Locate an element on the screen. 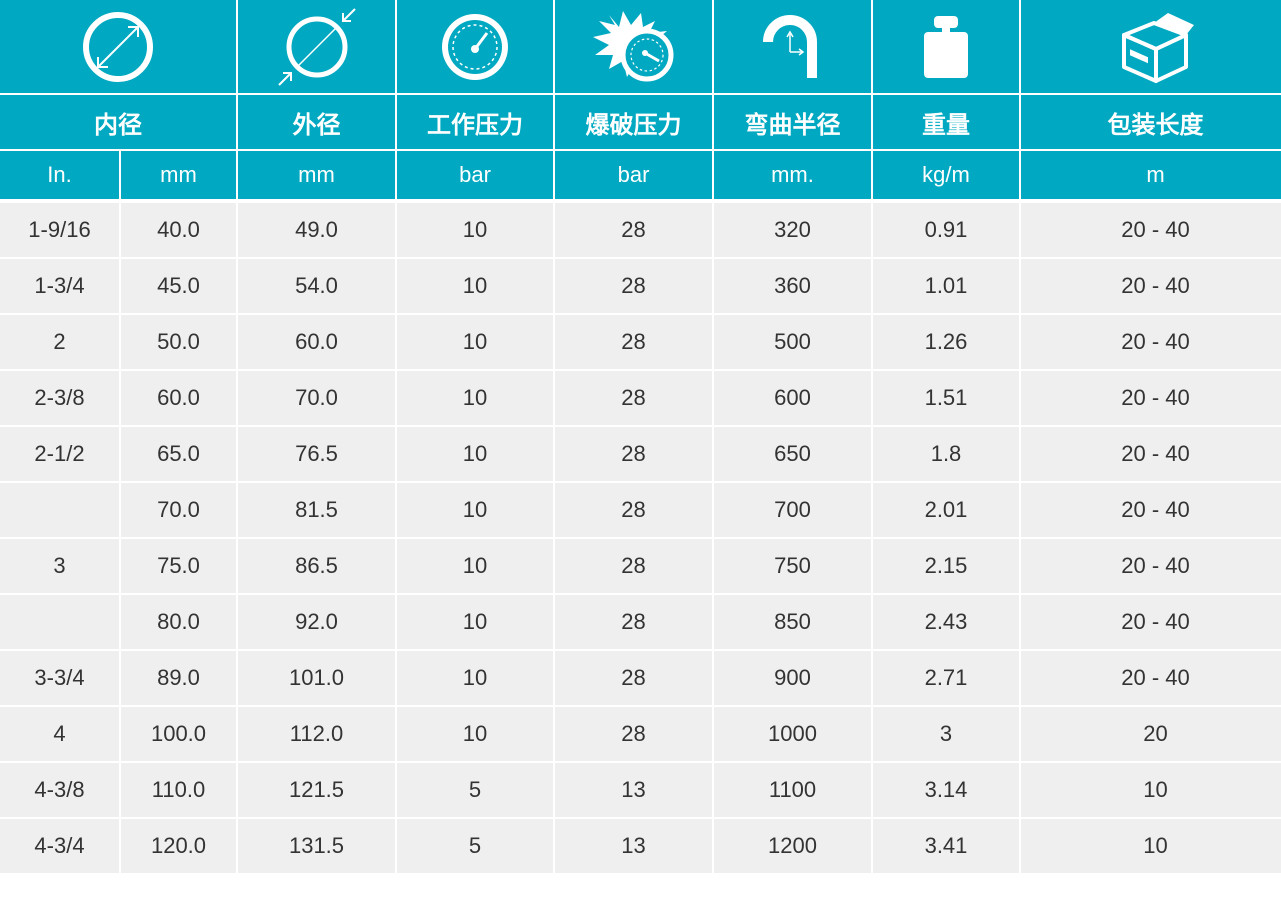  table-cell: 2.43 is located at coordinates (946, 622).